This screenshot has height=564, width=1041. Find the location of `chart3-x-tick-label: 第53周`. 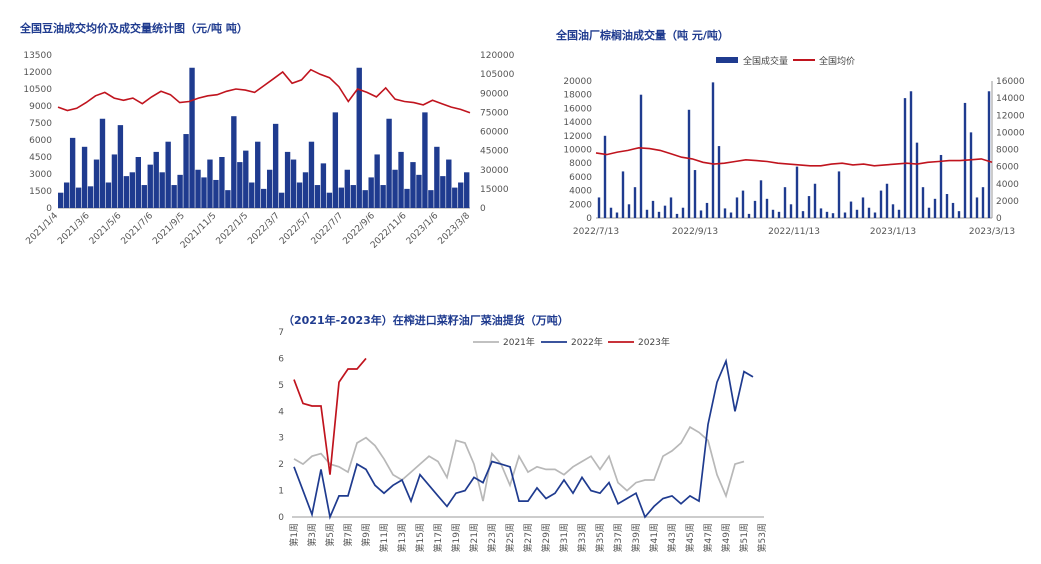

chart3-x-tick-label: 第53周 is located at coordinates (762, 537).